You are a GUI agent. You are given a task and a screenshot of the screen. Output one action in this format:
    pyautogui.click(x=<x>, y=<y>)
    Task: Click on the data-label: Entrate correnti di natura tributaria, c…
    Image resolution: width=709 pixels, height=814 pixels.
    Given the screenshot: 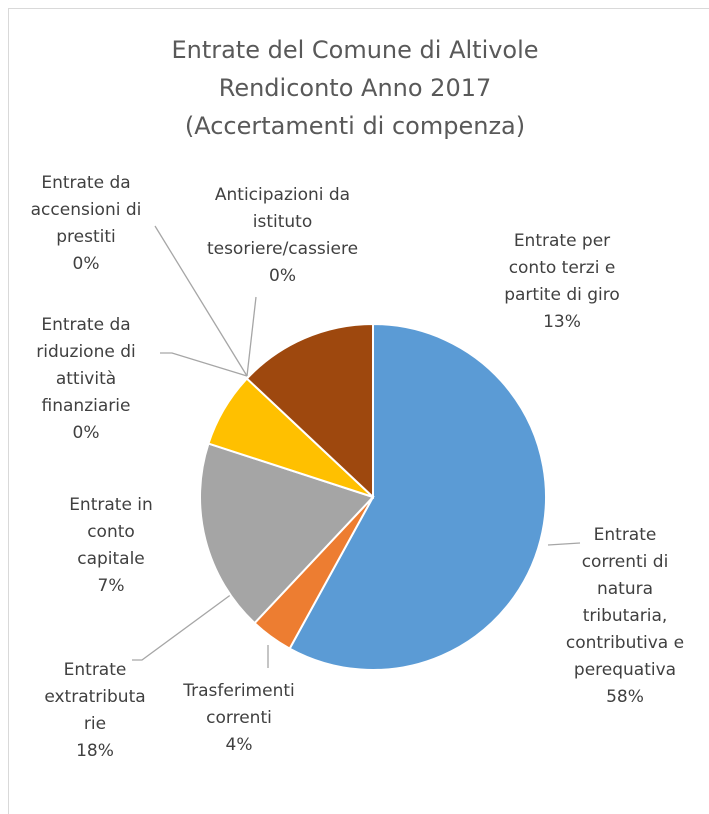 What is the action you would take?
    pyautogui.click(x=625, y=616)
    